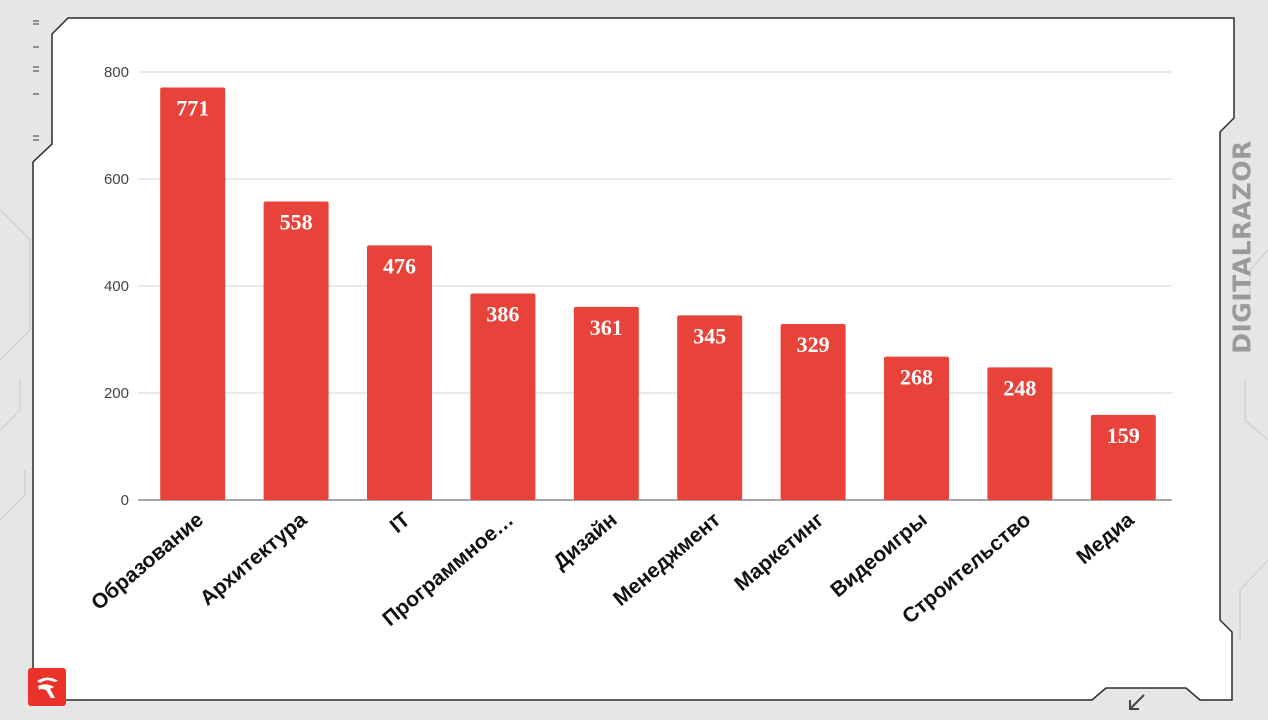  What do you see at coordinates (709, 335) in the screenshot?
I see `data-label: 345` at bounding box center [709, 335].